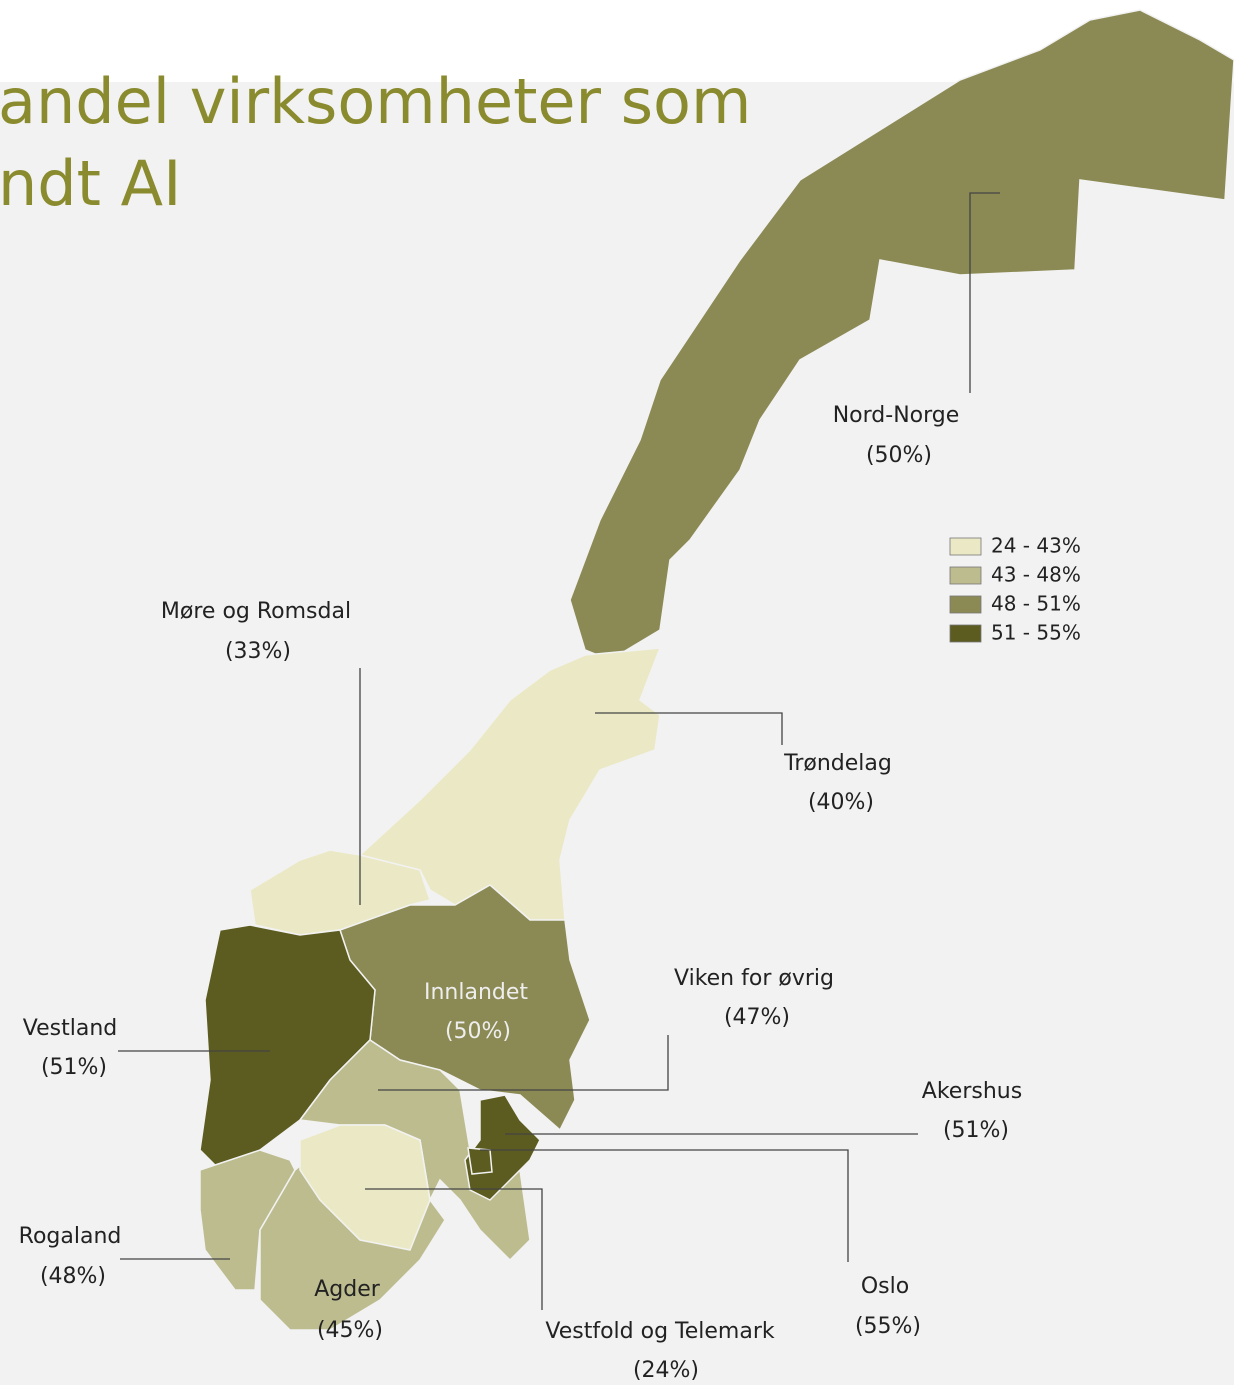 This screenshot has height=1385, width=1234. What do you see at coordinates (480, 1161) in the screenshot?
I see `region-oslo` at bounding box center [480, 1161].